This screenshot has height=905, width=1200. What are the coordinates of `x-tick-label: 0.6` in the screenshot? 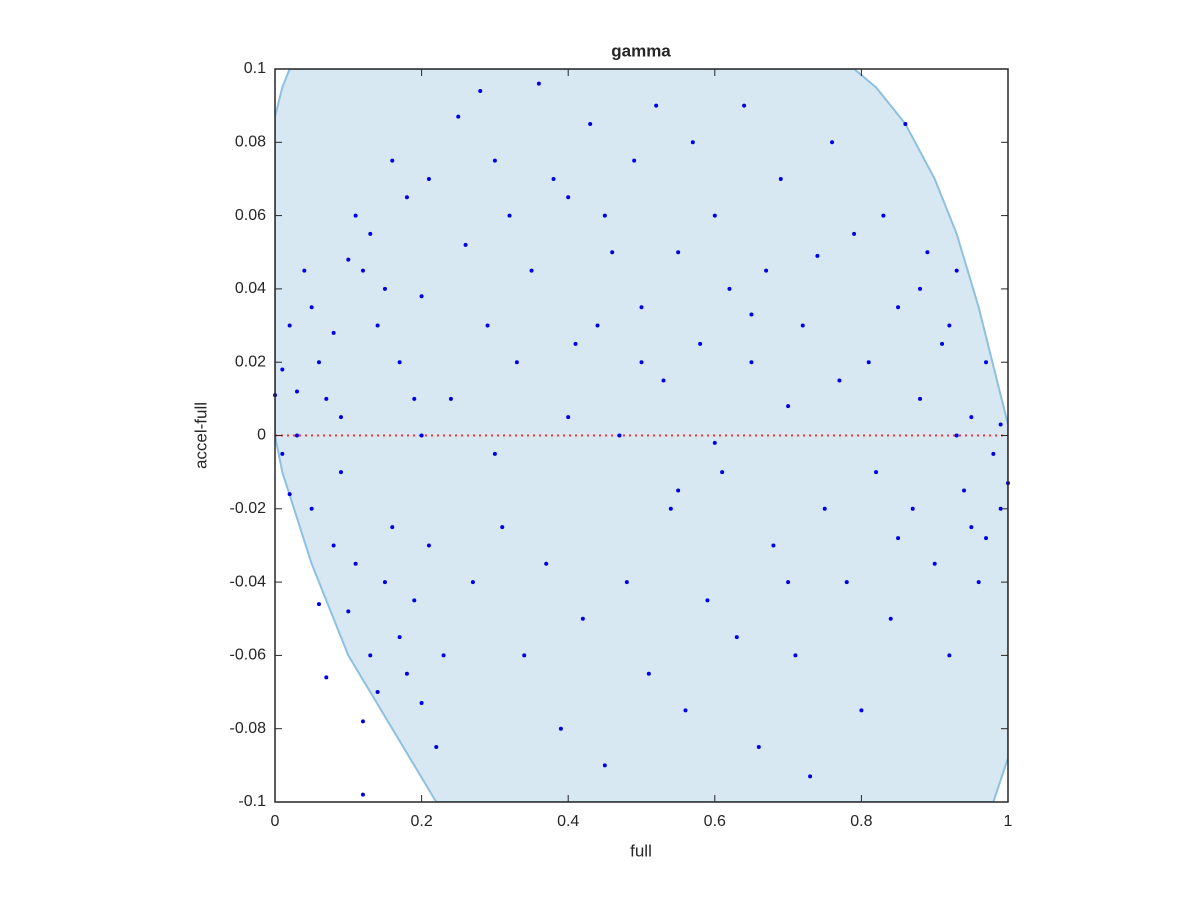 It's located at (715, 821).